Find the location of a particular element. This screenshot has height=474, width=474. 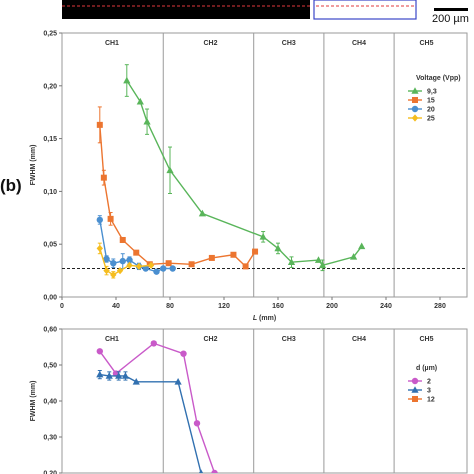

image-strip-frame is located at coordinates (365, 10).